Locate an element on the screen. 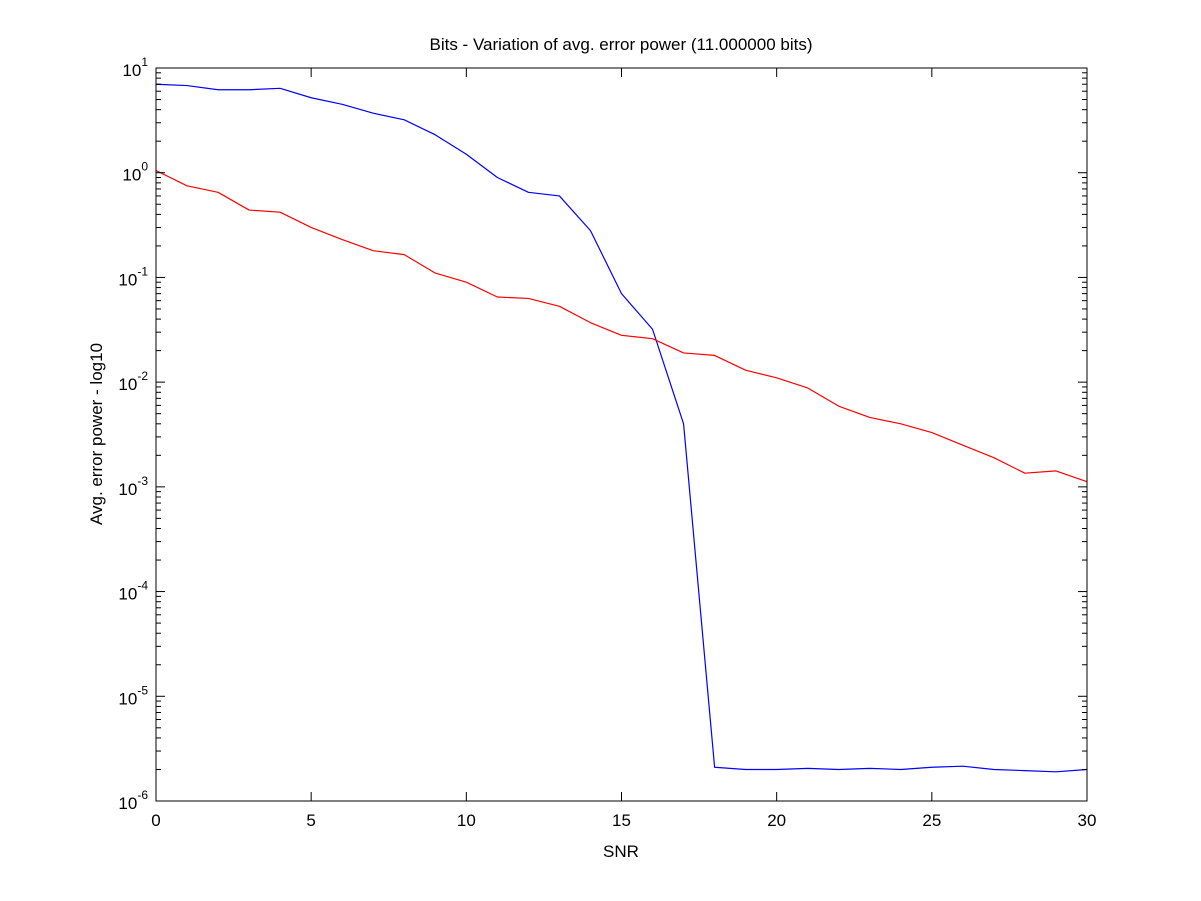 This screenshot has height=901, width=1201. y-axis-label: Avg. error power - log10 is located at coordinates (96, 434).